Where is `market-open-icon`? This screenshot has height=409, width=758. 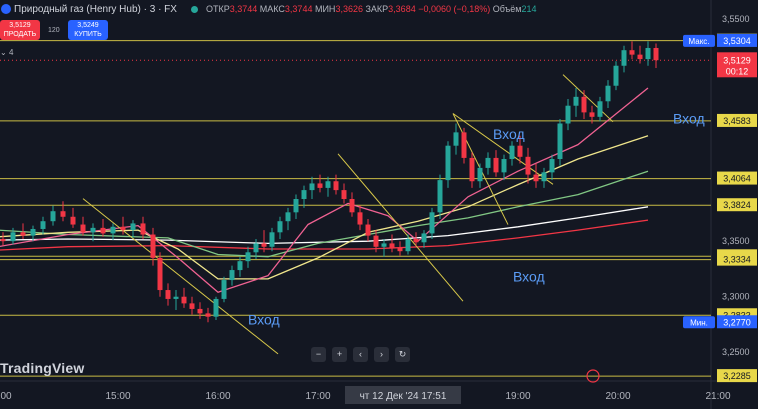 market-open-icon is located at coordinates (194, 9).